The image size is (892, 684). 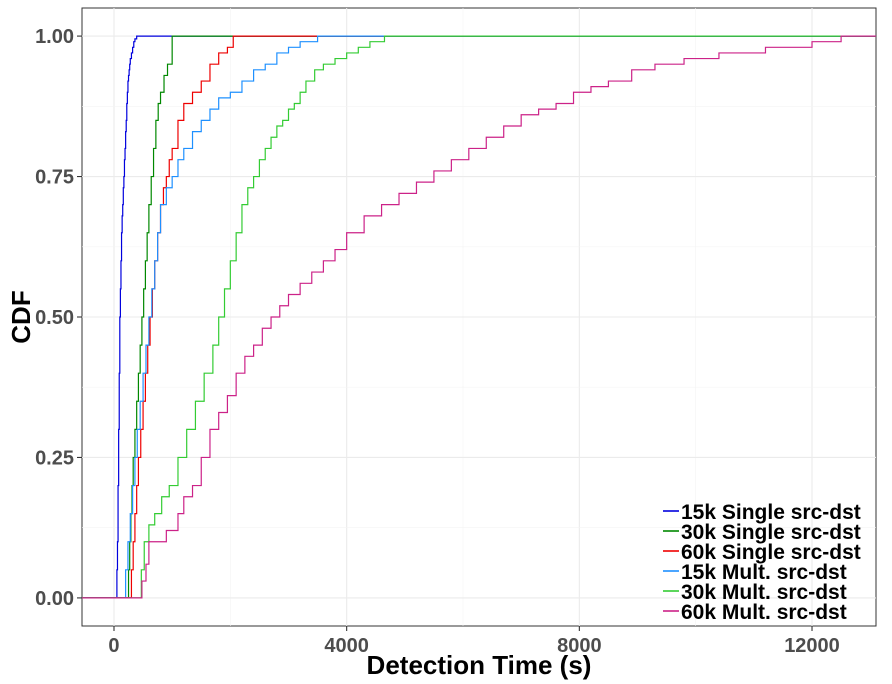 What do you see at coordinates (54, 318) in the screenshot?
I see `y-tick-label: 0.50` at bounding box center [54, 318].